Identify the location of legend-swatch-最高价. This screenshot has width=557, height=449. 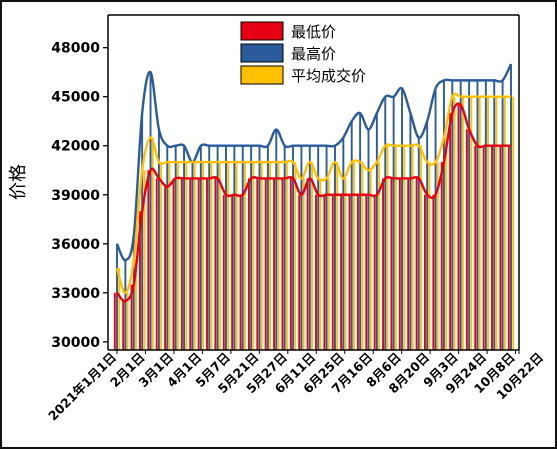
(262, 53).